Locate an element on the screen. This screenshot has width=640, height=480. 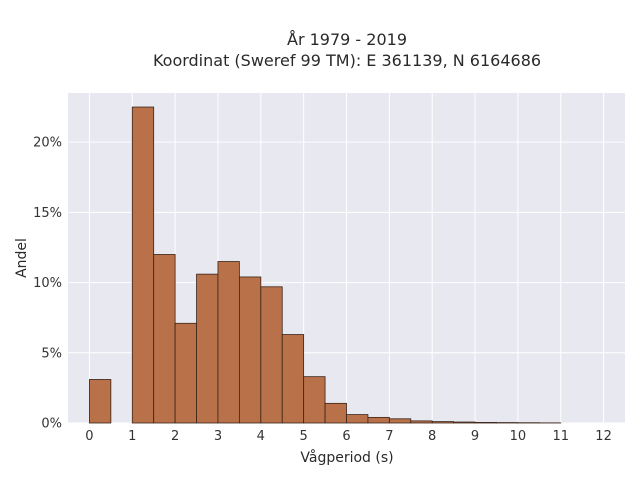
x-tick-label: 4 is located at coordinates (261, 436).